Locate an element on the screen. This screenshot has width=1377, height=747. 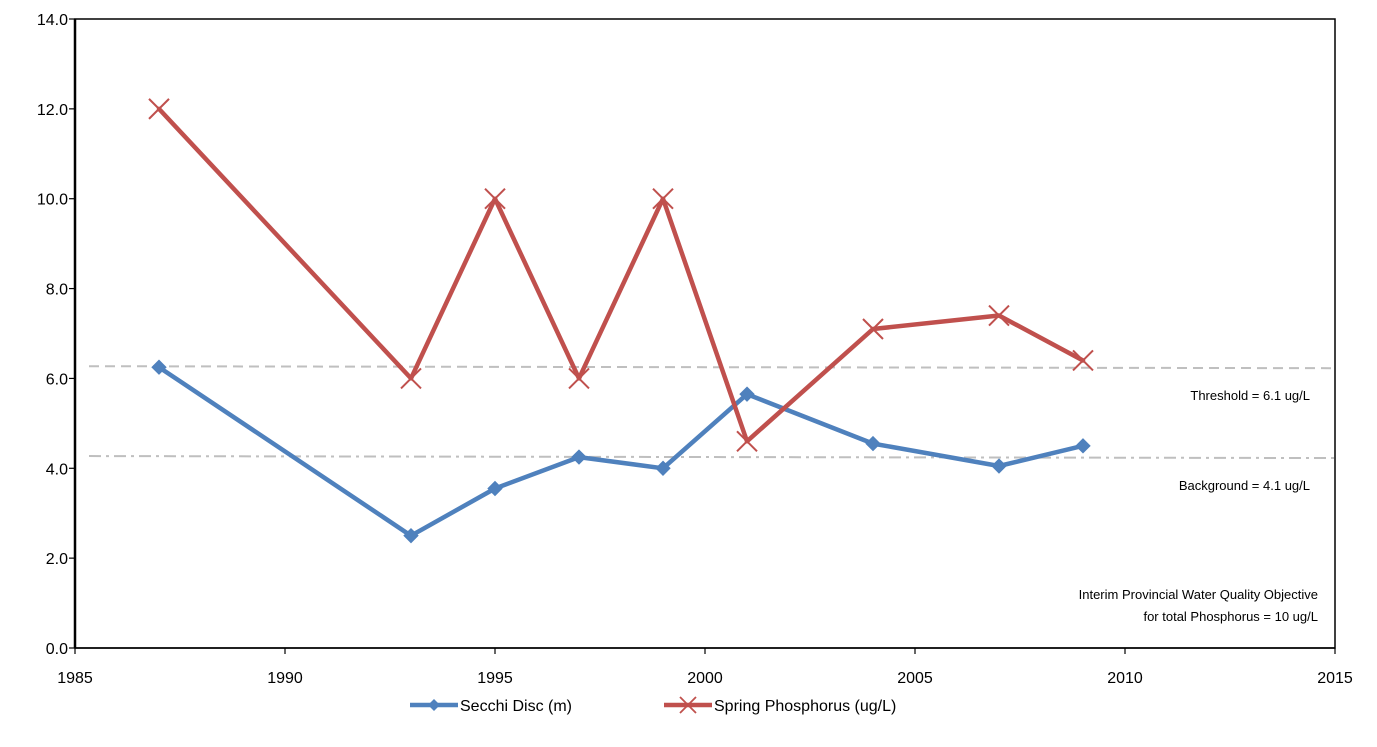
legend-secchi-label: Secchi Disc (m) is located at coordinates (516, 706).